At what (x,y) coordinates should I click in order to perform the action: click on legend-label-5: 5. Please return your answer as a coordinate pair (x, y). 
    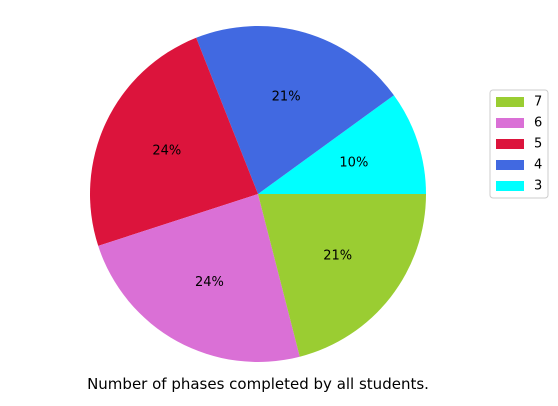
    Looking at the image, I should click on (538, 144).